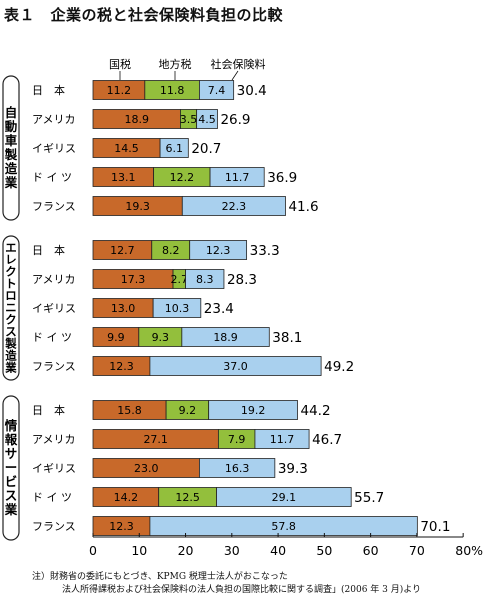  What do you see at coordinates (219, 309) in the screenshot?
I see `row-total-label: 23.4` at bounding box center [219, 309].